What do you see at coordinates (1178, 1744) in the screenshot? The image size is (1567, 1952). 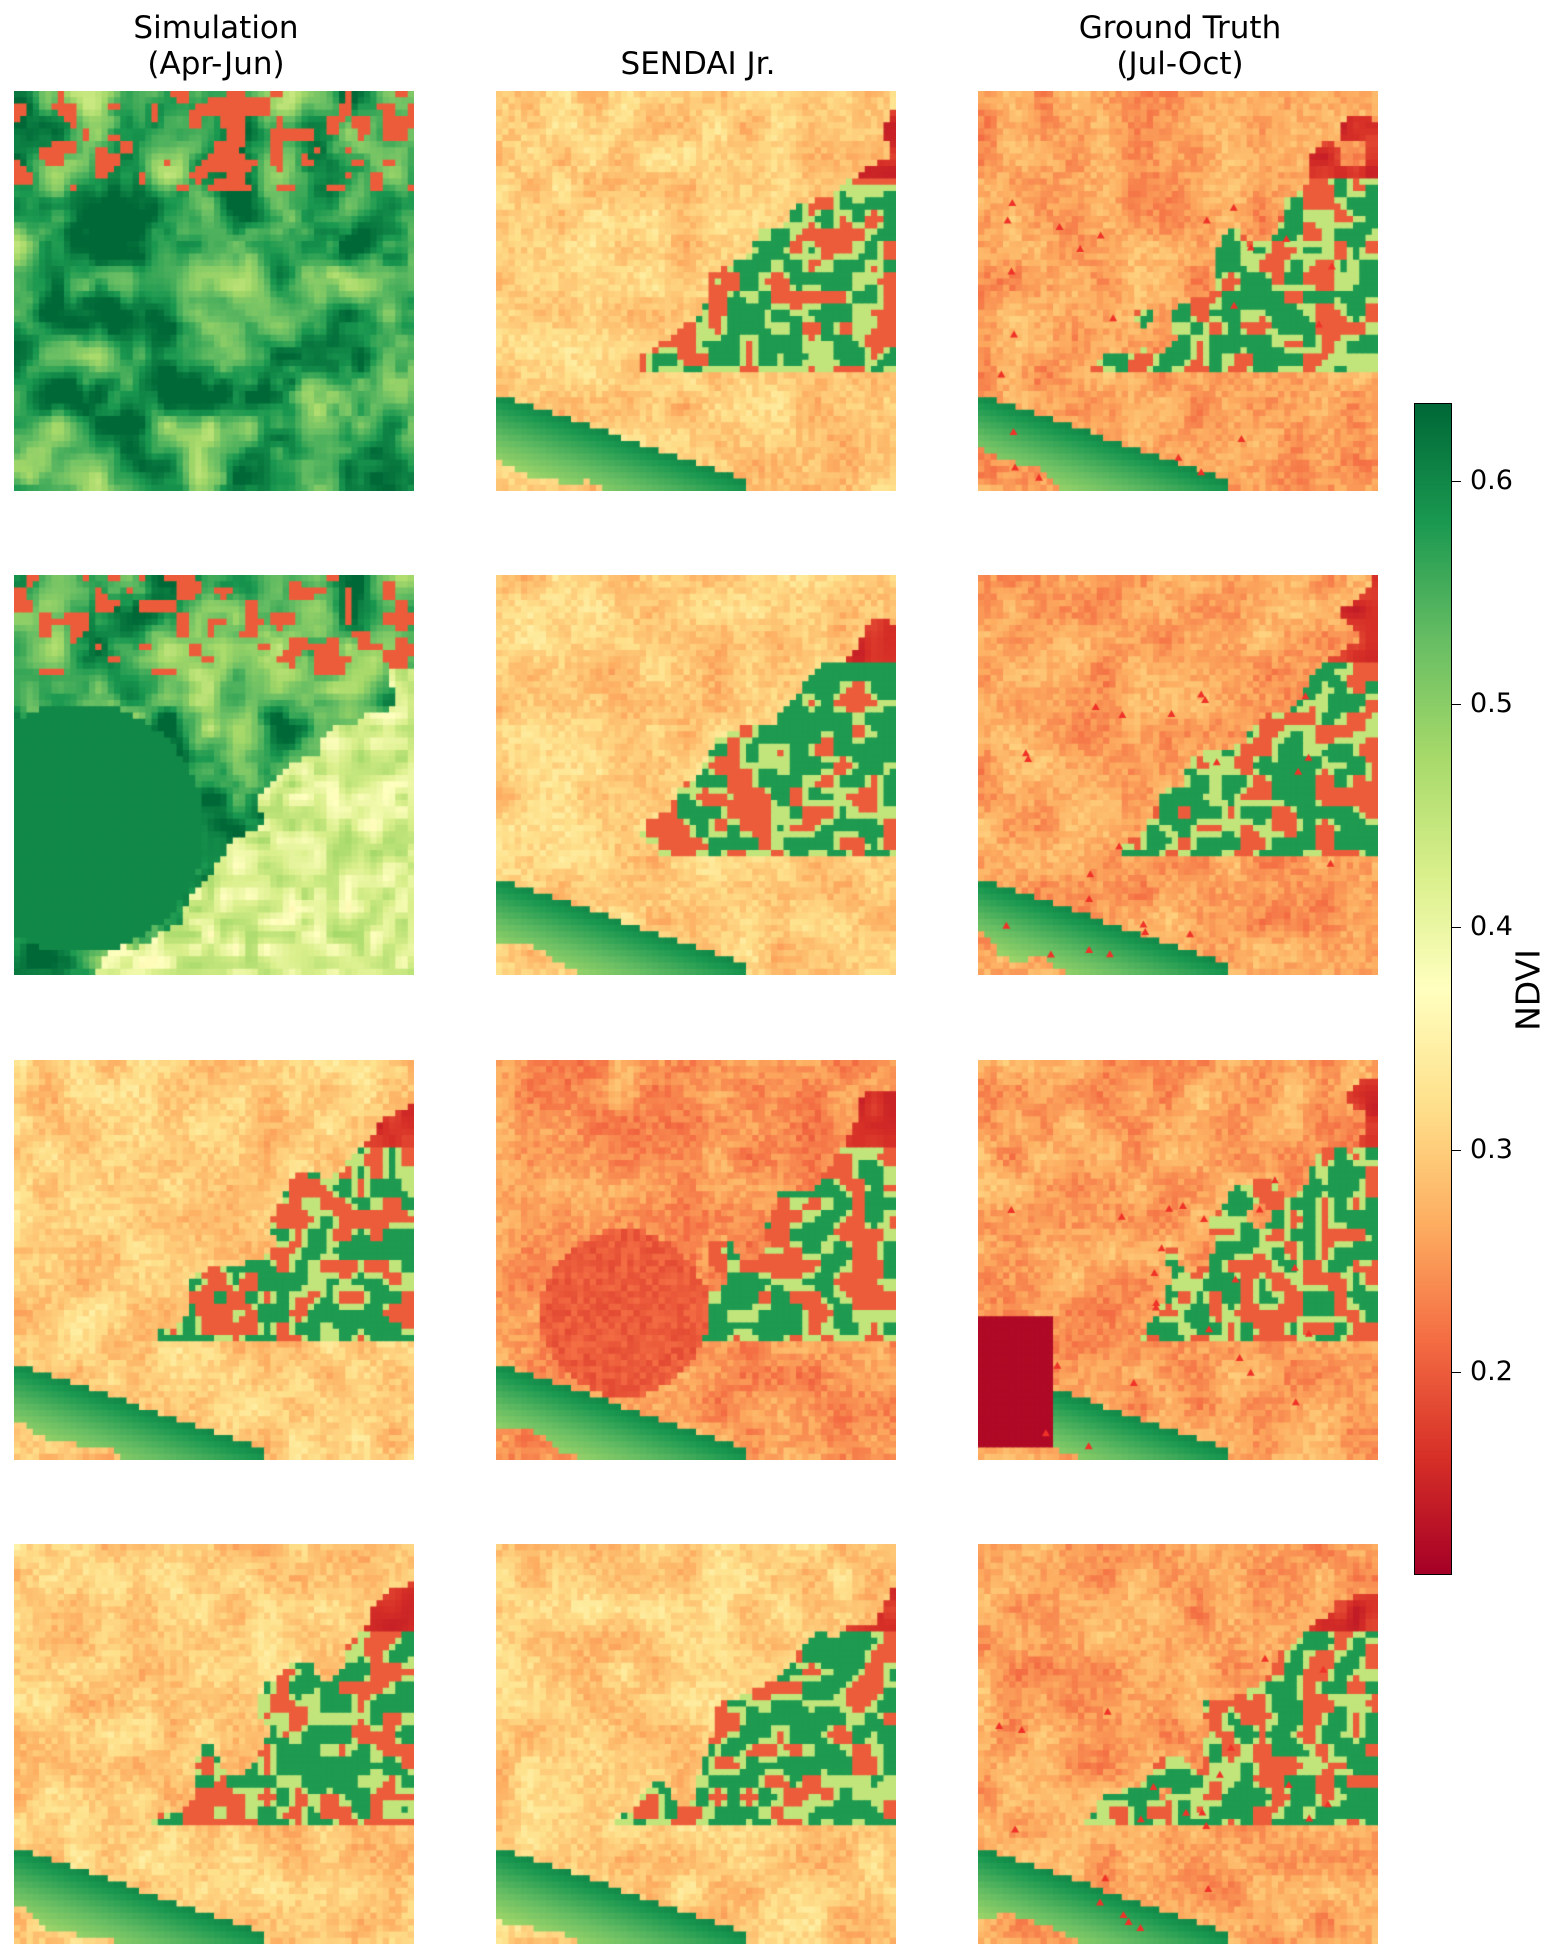 I see `heatmap-panel-r4-c3` at bounding box center [1178, 1744].